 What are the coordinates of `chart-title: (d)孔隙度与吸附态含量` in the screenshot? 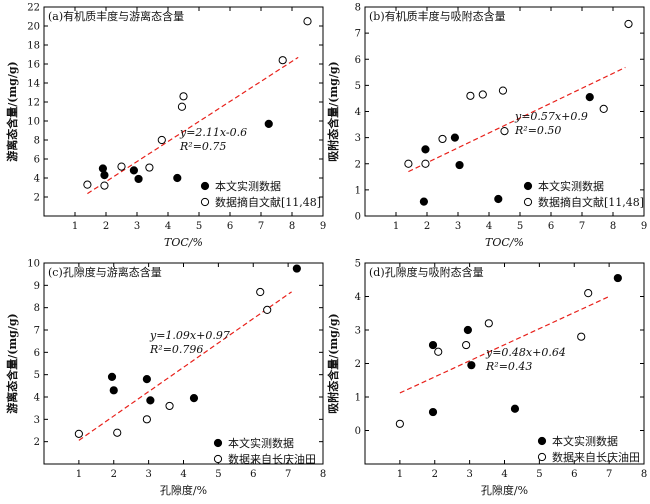 It's located at (426, 272).